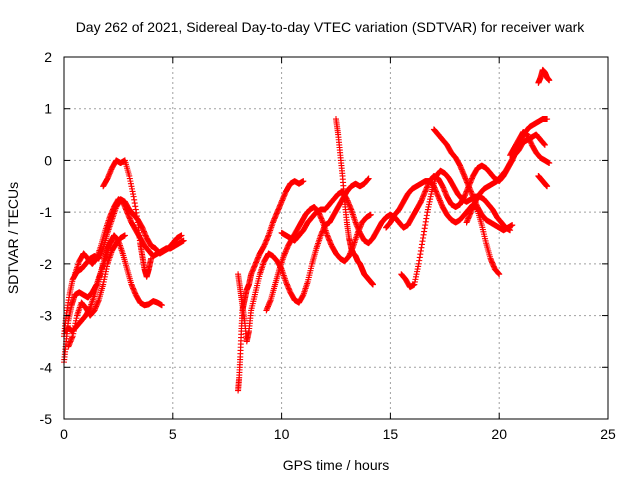 The height and width of the screenshot is (480, 640). Describe the element at coordinates (48, 109) in the screenshot. I see `y-tick-label: 1` at that location.